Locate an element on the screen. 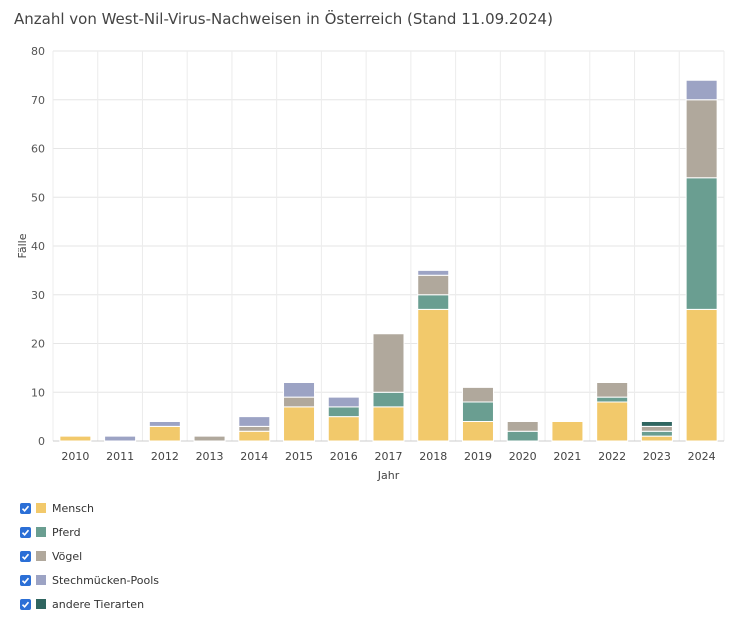  y-tick-label: 10 is located at coordinates (38, 392).